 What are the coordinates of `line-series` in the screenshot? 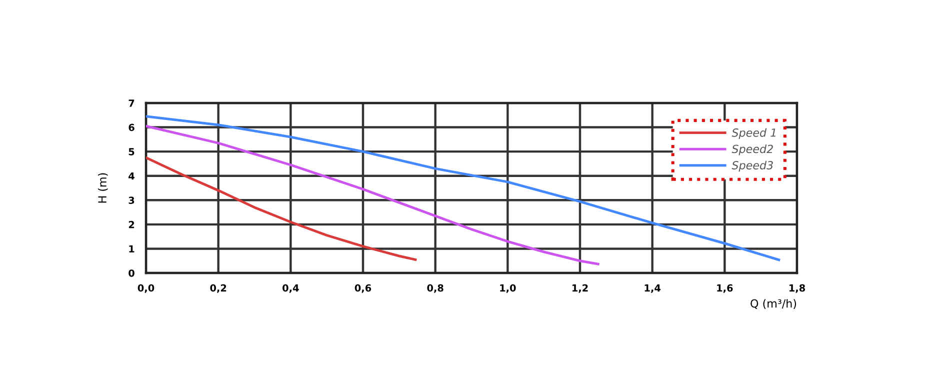 It's located at (281, 208).